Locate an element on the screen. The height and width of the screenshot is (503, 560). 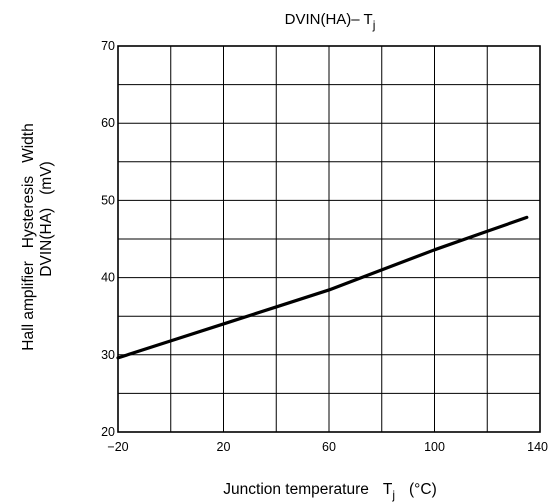
y-axis-label-line2: DVIN(HA) (mV) is located at coordinates (46, 218).